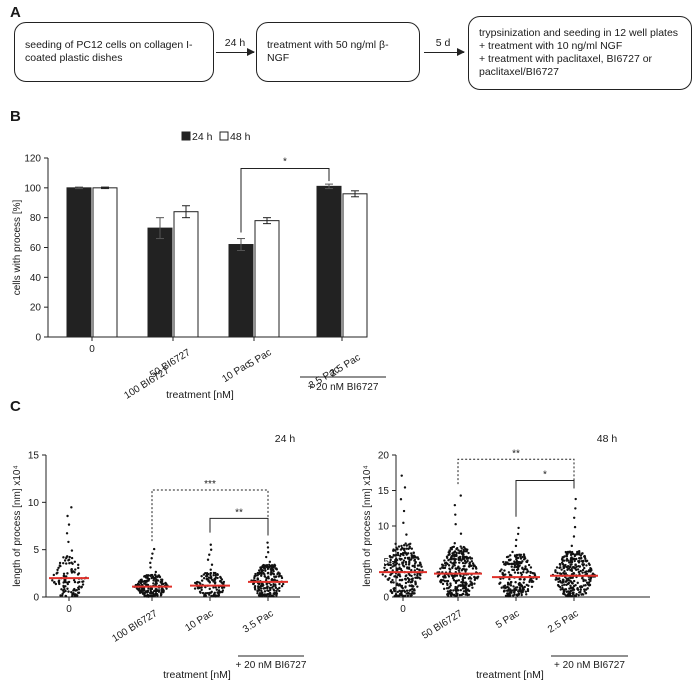  Describe the element at coordinates (186, 274) in the screenshot. I see `bar-48h-50-BI6727` at that location.